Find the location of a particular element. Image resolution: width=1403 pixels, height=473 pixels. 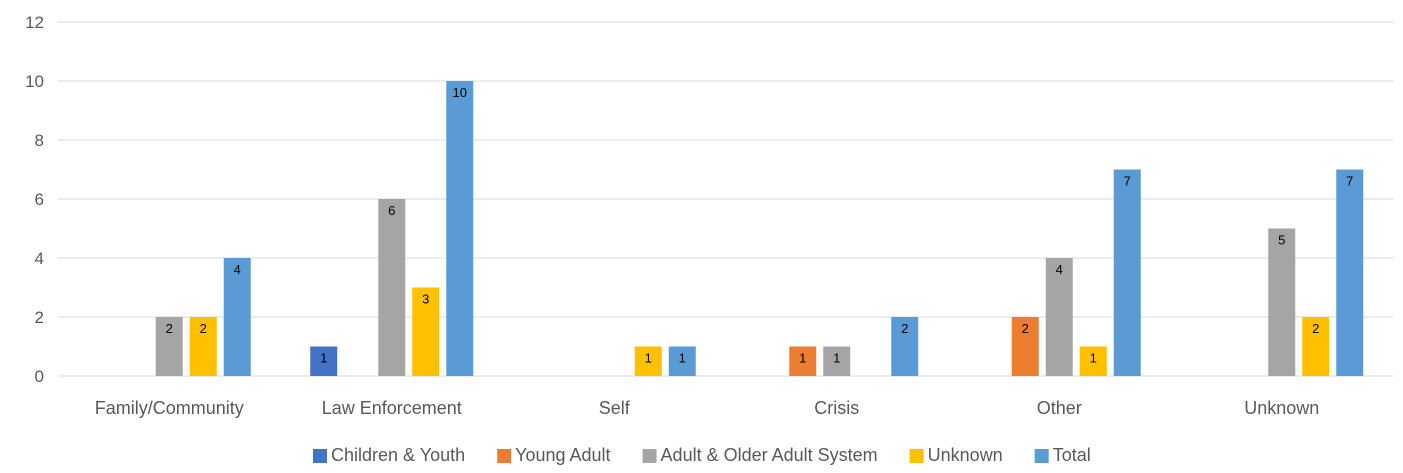

legend-label: Young Adult is located at coordinates (562, 455).